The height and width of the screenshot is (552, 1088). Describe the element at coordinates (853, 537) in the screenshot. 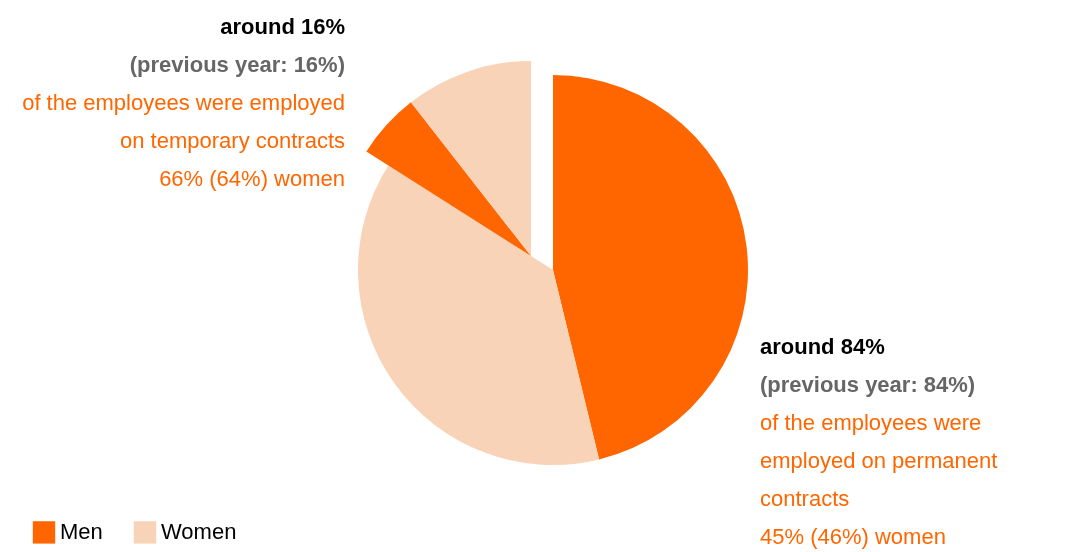

I see `text: 45% (46%) women` at that location.